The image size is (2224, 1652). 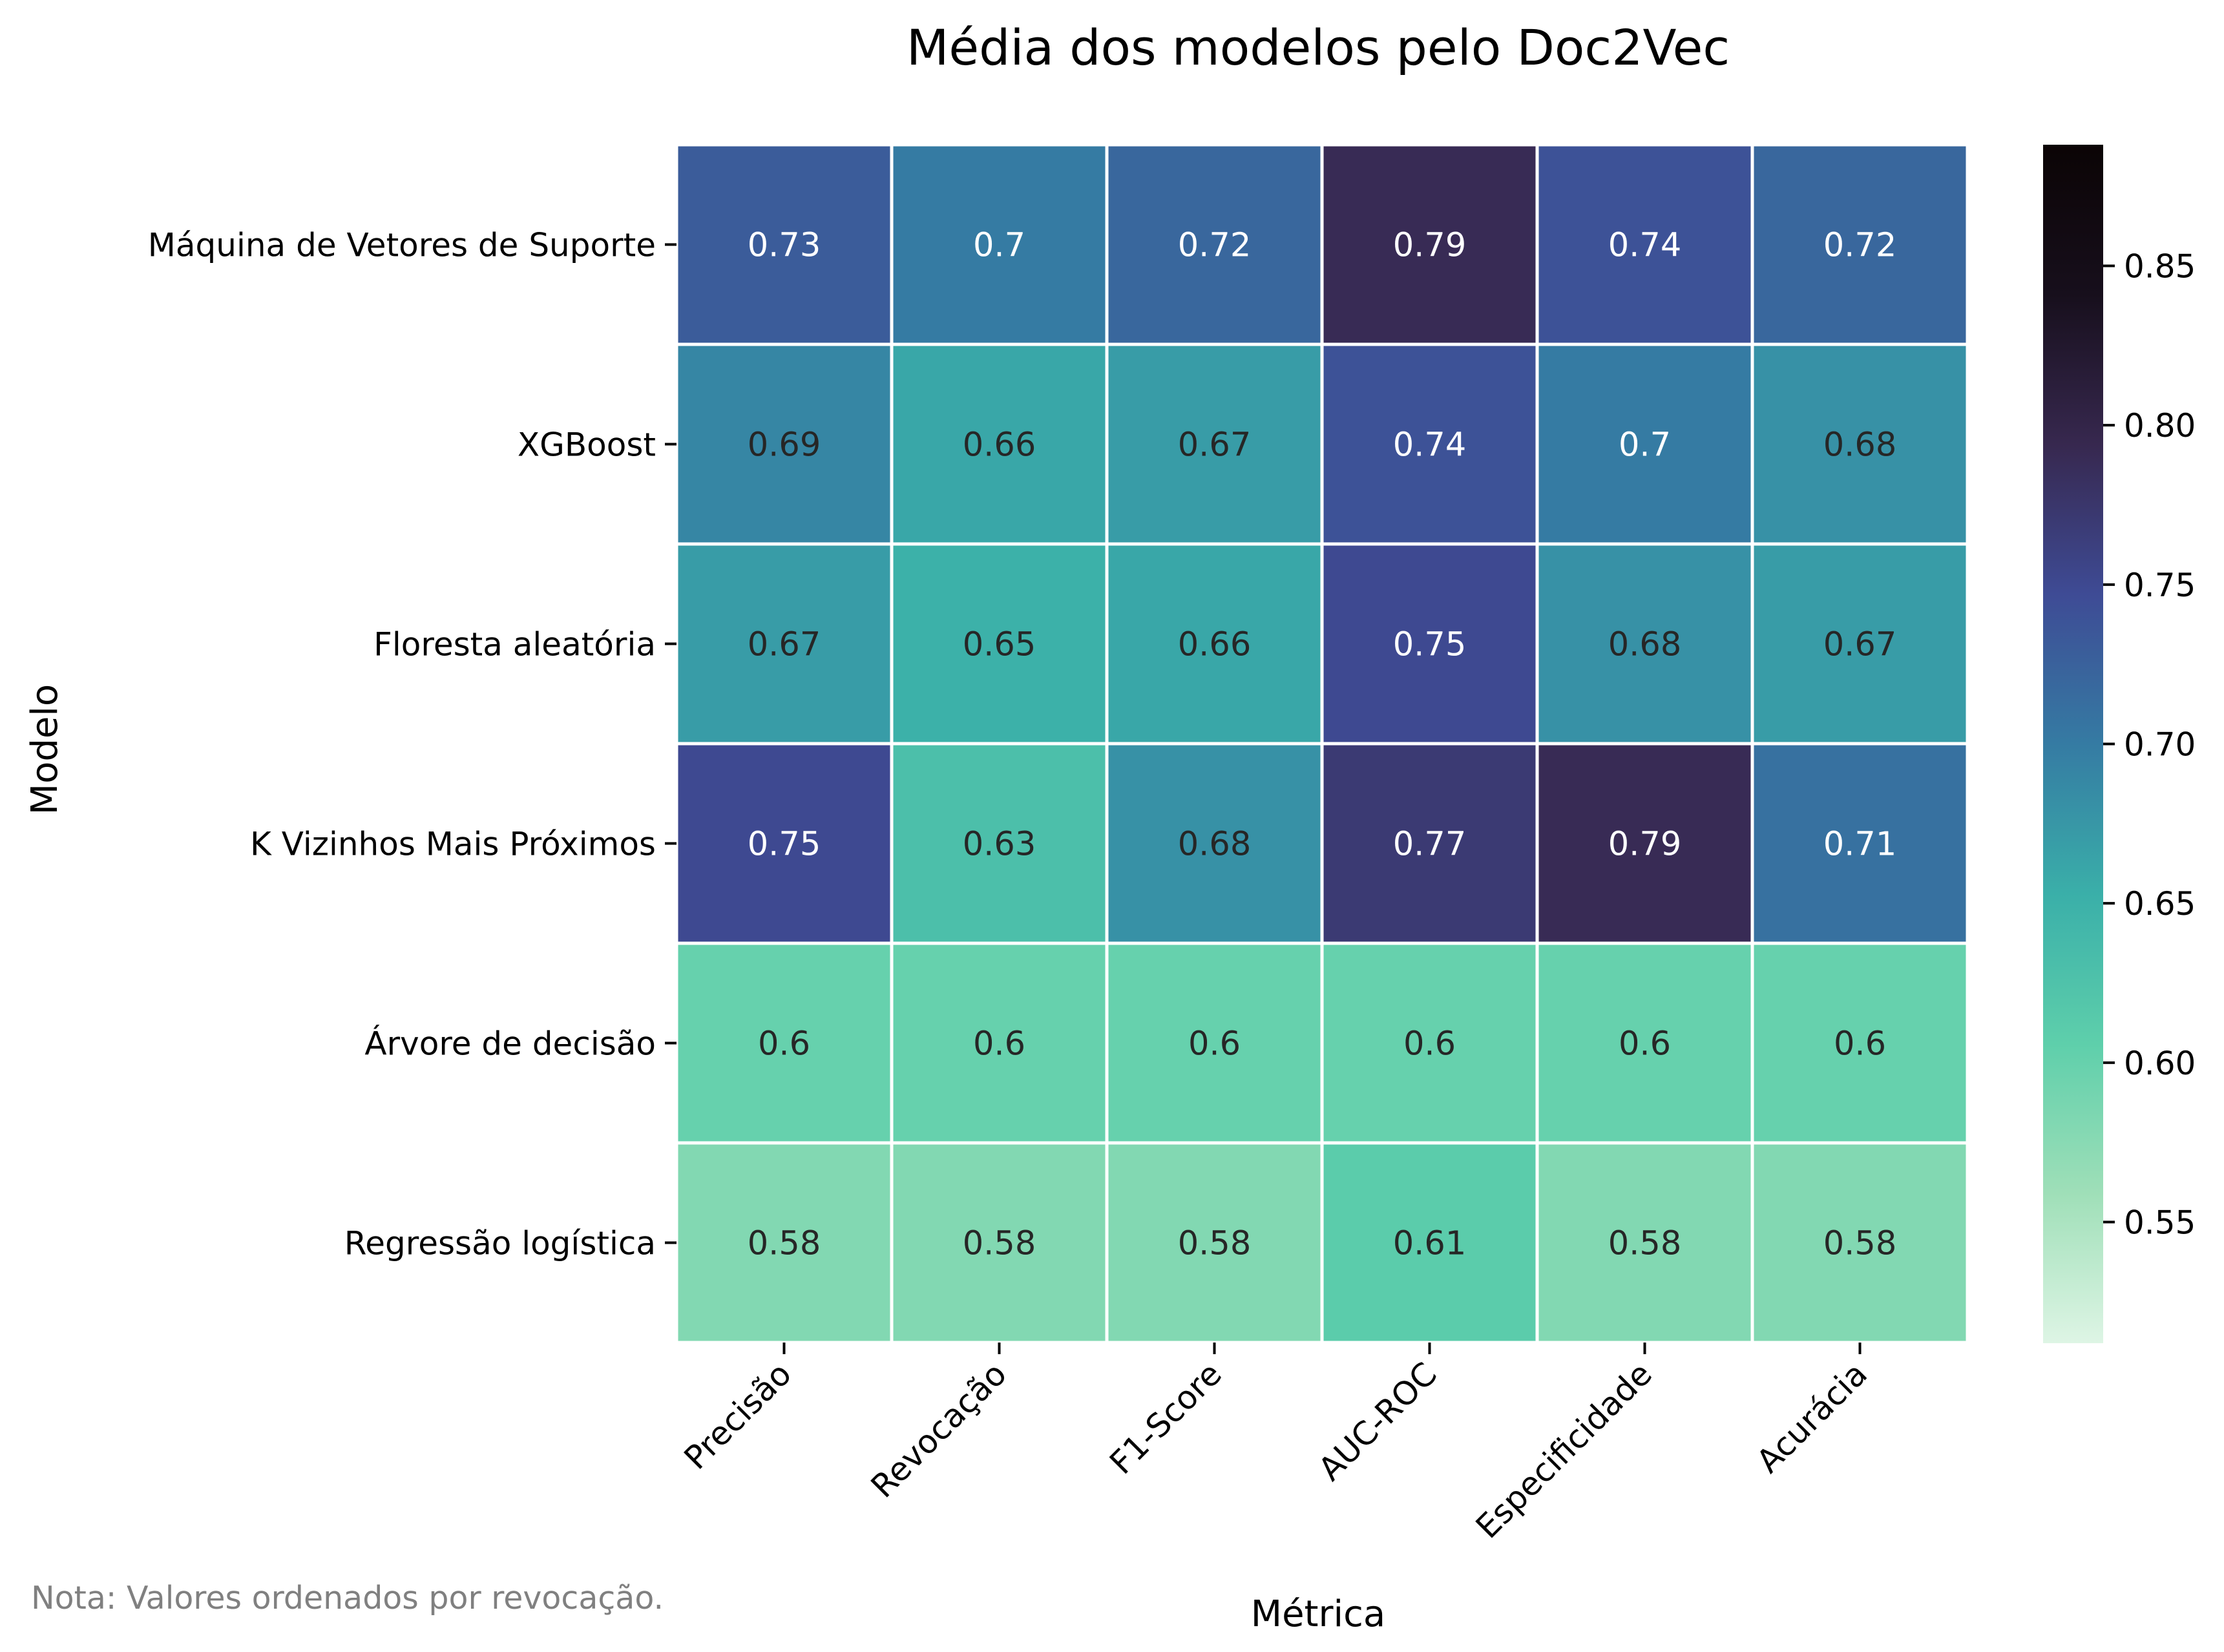 What do you see at coordinates (2160, 266) in the screenshot?
I see `colorbar-tick-label: 0.85` at bounding box center [2160, 266].